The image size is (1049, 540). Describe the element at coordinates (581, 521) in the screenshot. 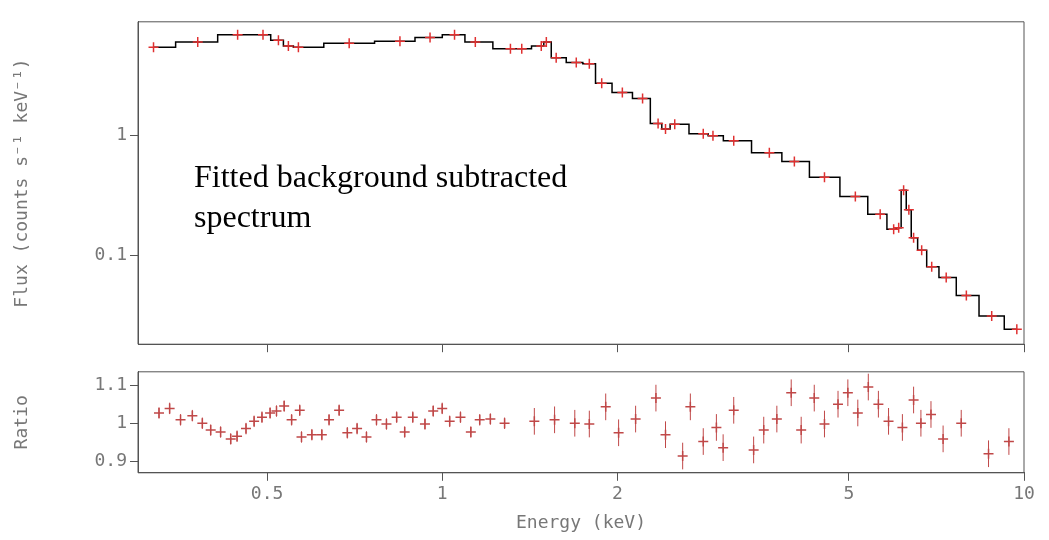

I see `x-axis-title: Energy (keV)` at that location.